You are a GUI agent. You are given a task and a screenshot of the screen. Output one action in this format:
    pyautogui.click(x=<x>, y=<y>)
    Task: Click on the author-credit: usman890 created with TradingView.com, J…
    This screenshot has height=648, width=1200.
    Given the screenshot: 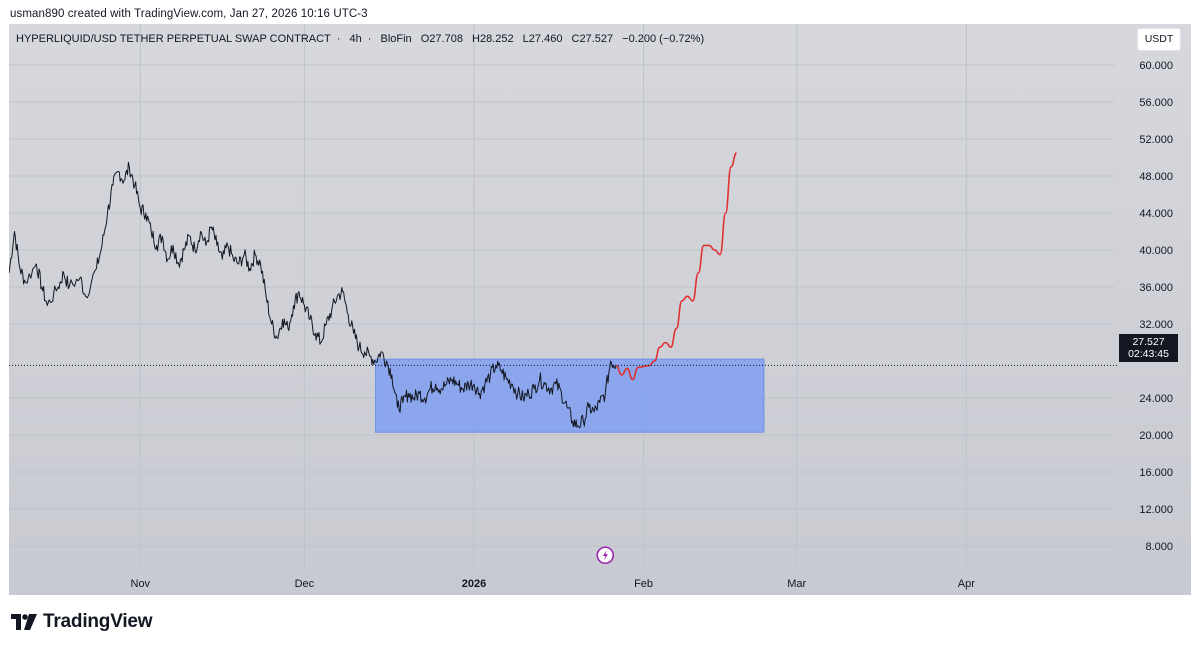 What is the action you would take?
    pyautogui.click(x=189, y=14)
    